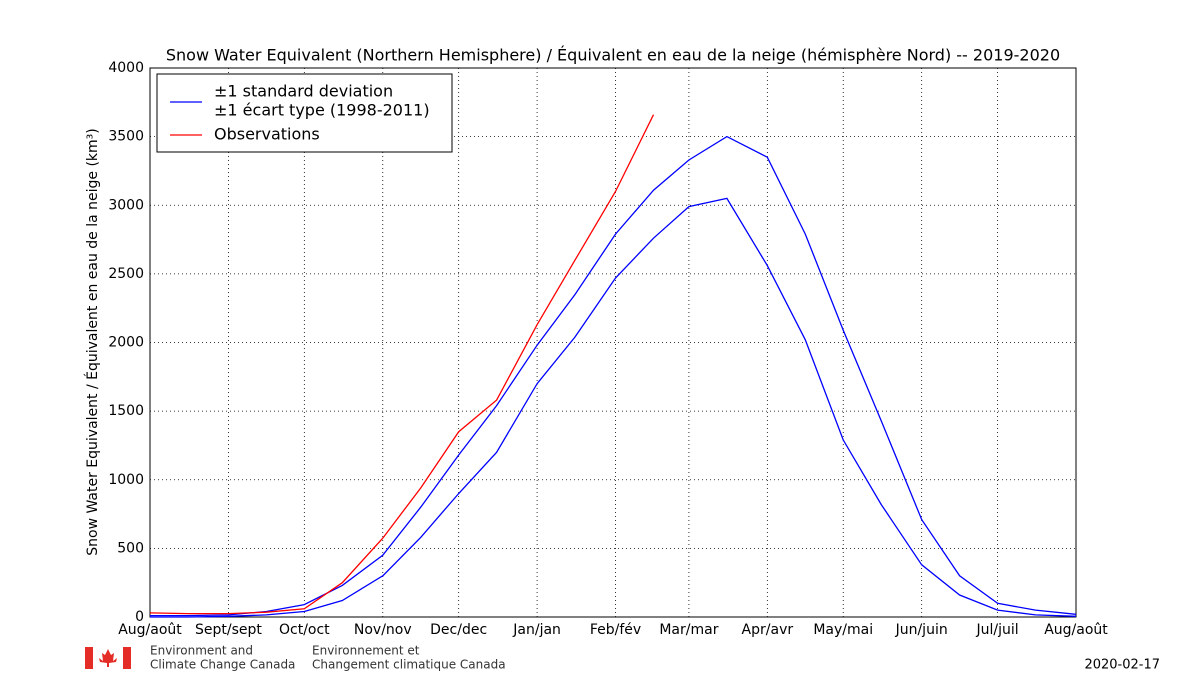 The height and width of the screenshot is (690, 1200). Describe the element at coordinates (536, 630) in the screenshot. I see `x-tick-label: Jan/jan` at that location.